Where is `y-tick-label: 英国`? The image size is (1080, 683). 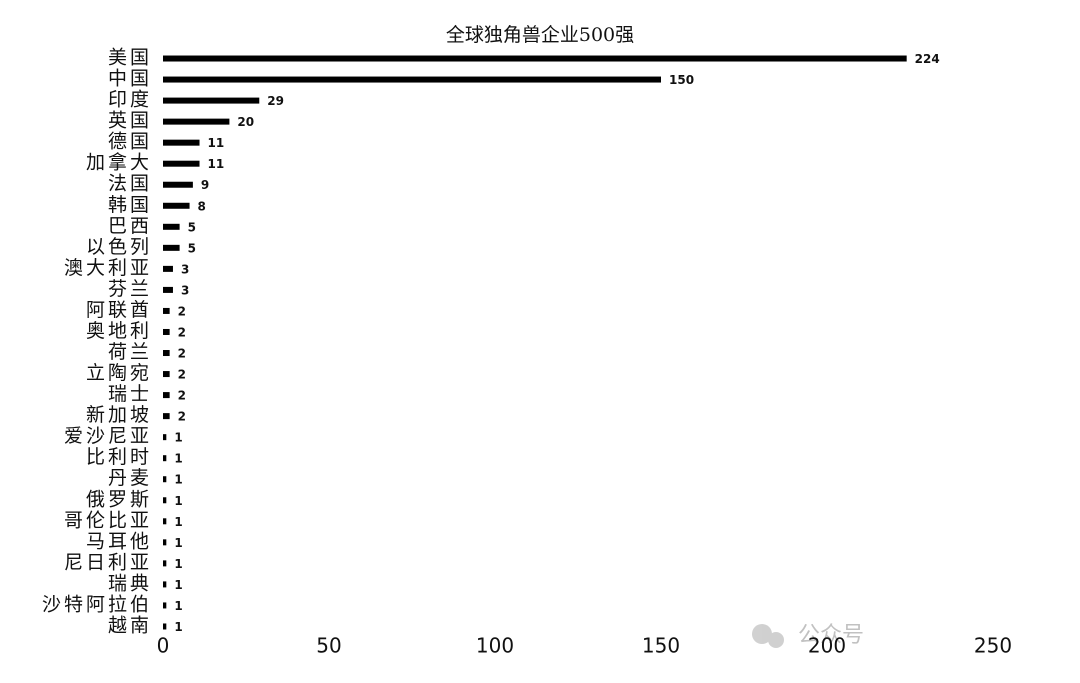
y-tick-label: 英国 is located at coordinates (130, 121).